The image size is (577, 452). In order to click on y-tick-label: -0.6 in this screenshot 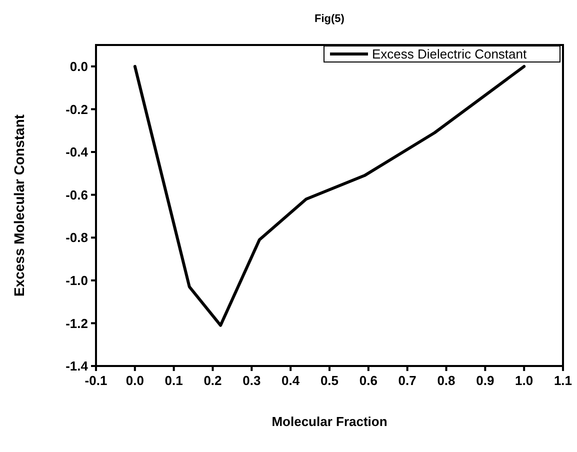, I will do `click(77, 194)`.